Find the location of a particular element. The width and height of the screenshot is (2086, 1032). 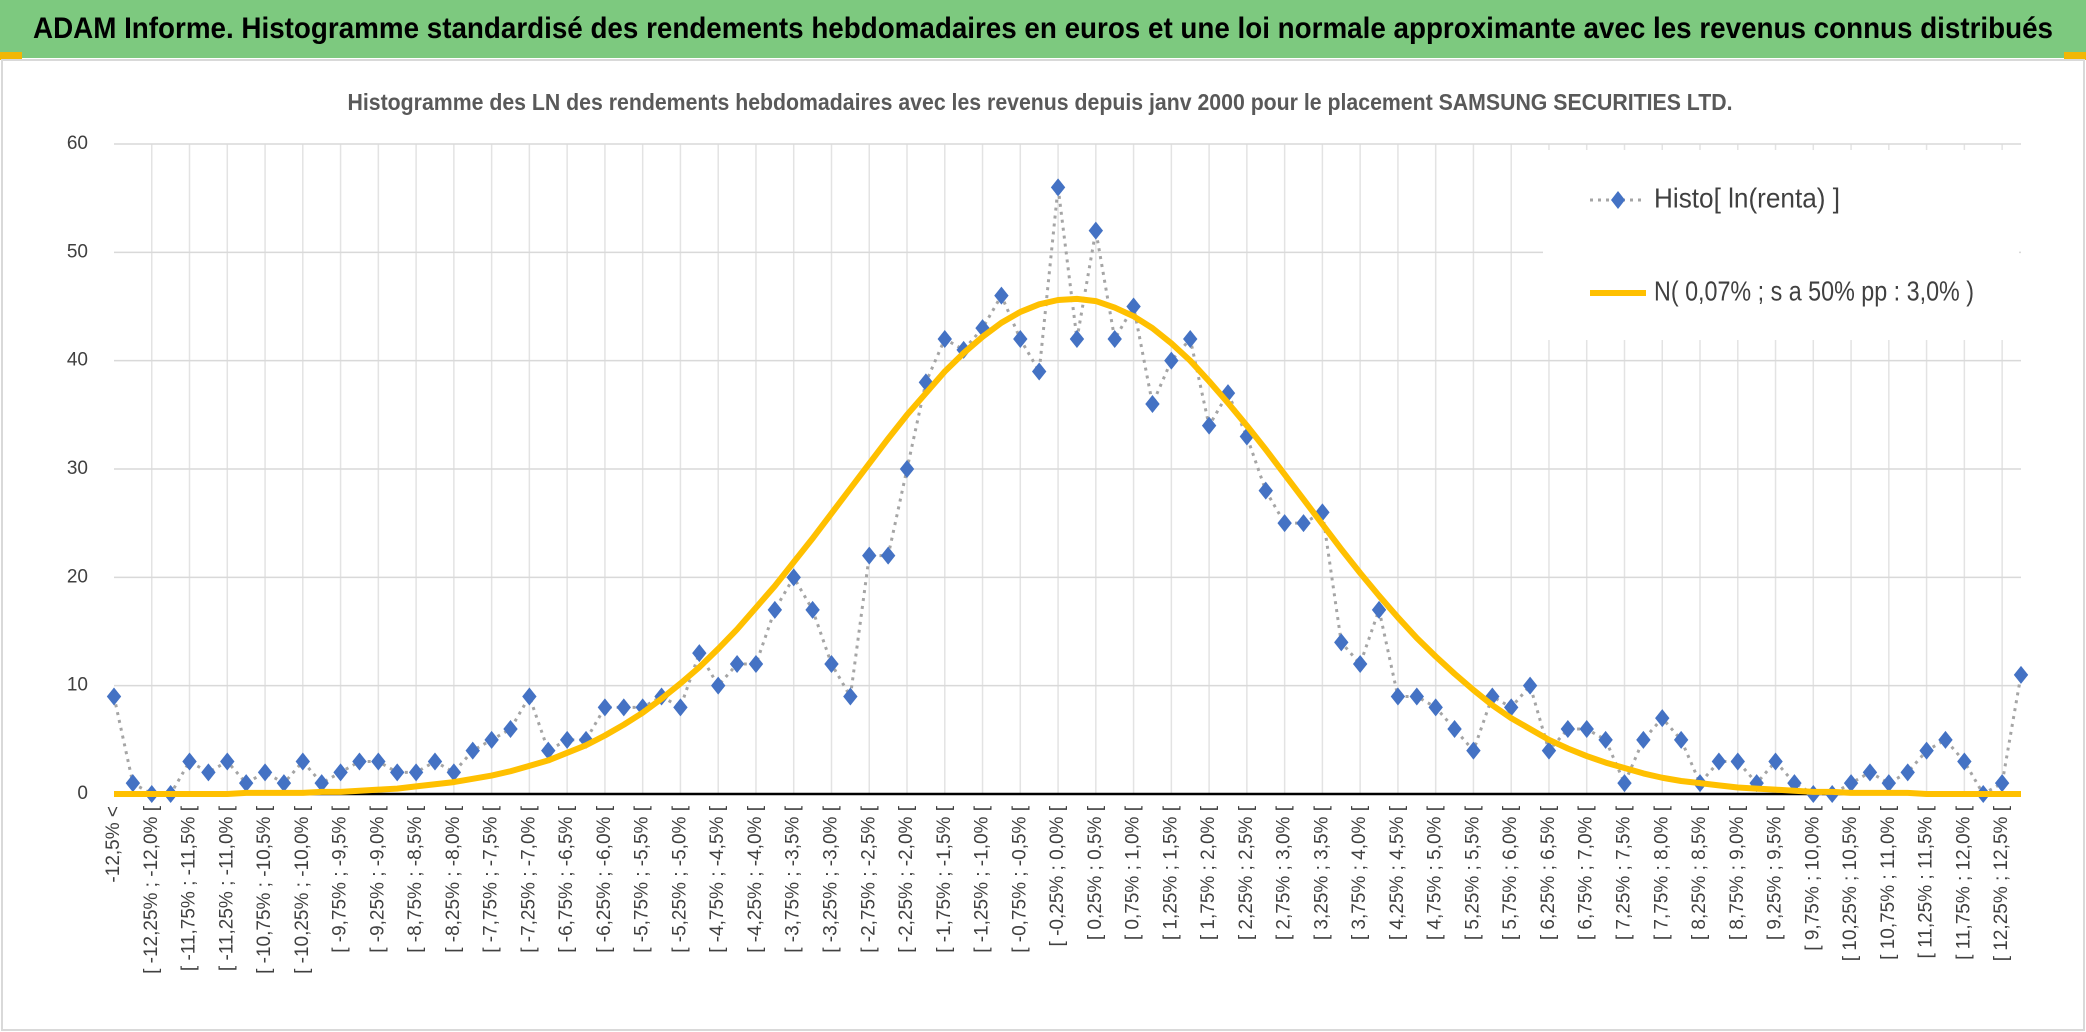

x-tick-label: [ 6,75% ; 7,0% [ is located at coordinates (1586, 872).